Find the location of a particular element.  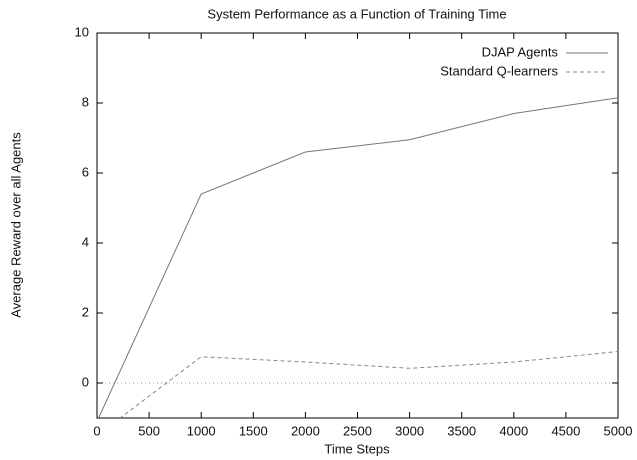

y-tick-label: 0 is located at coordinates (85, 381).